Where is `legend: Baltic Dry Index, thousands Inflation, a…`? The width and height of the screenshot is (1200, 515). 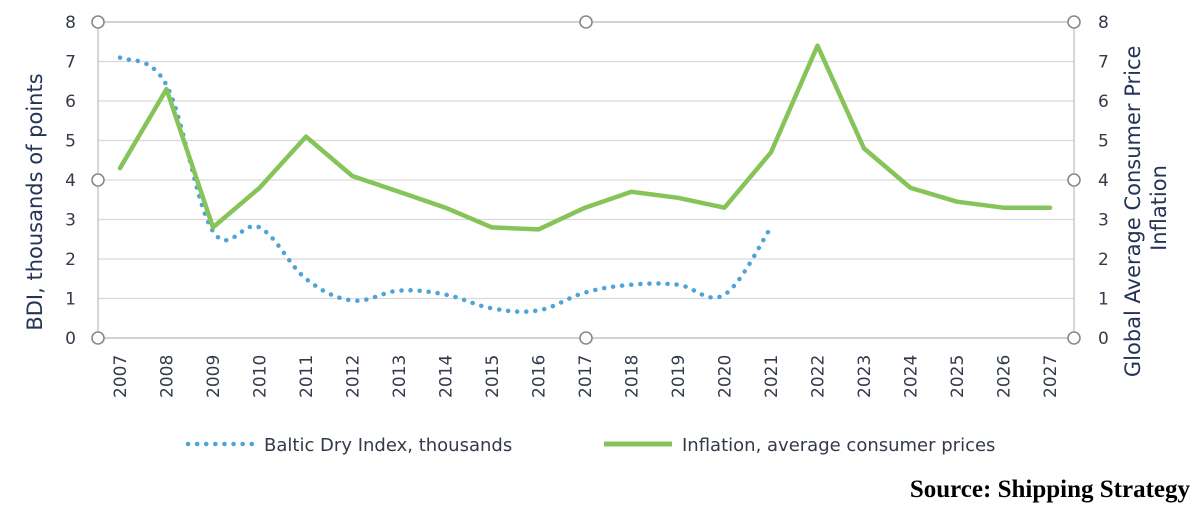
legend: Baltic Dry Index, thousands Inflation, a… is located at coordinates (590, 445).